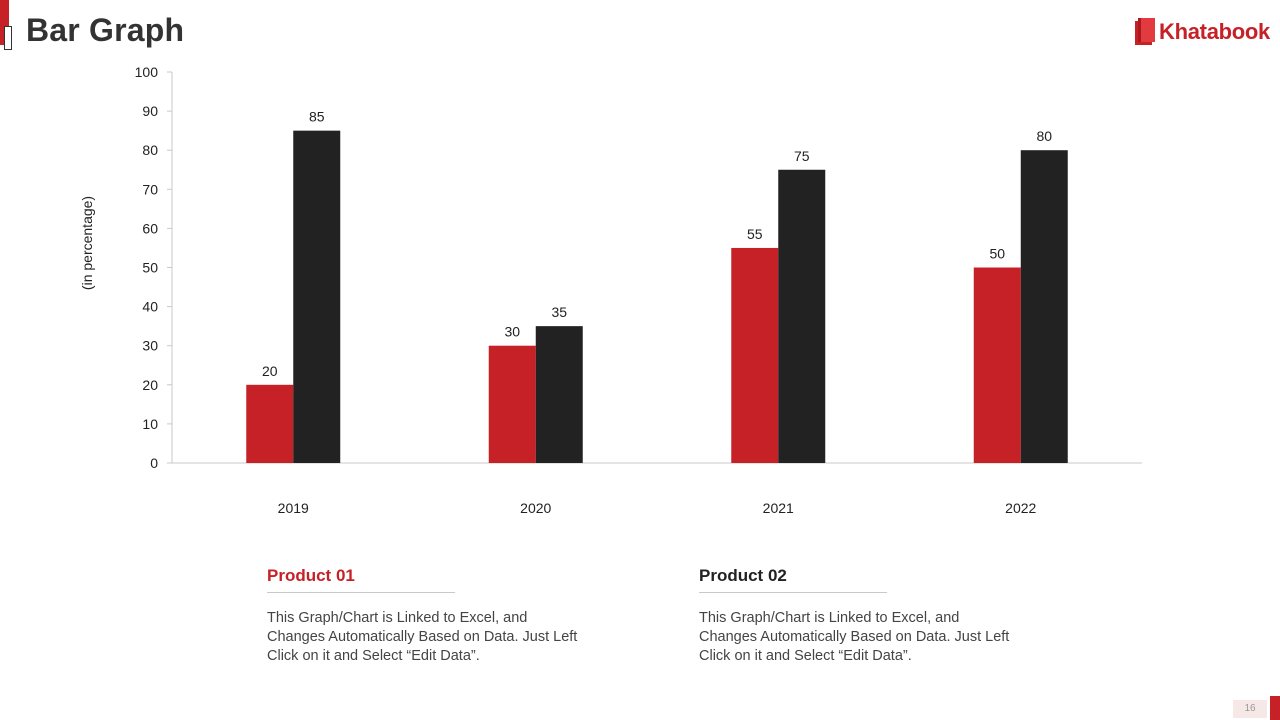 The image size is (1280, 720). Describe the element at coordinates (270, 371) in the screenshot. I see `data-label: 20` at that location.